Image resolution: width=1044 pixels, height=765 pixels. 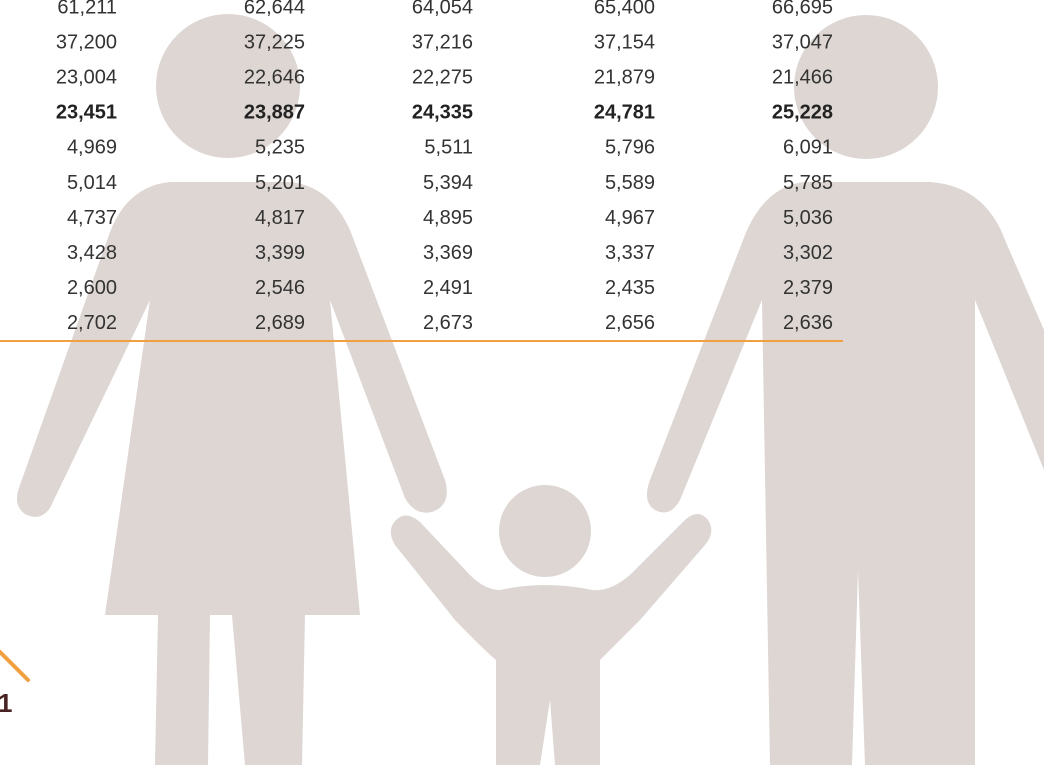 I want to click on table-cell: 62,644, so click(x=274, y=9).